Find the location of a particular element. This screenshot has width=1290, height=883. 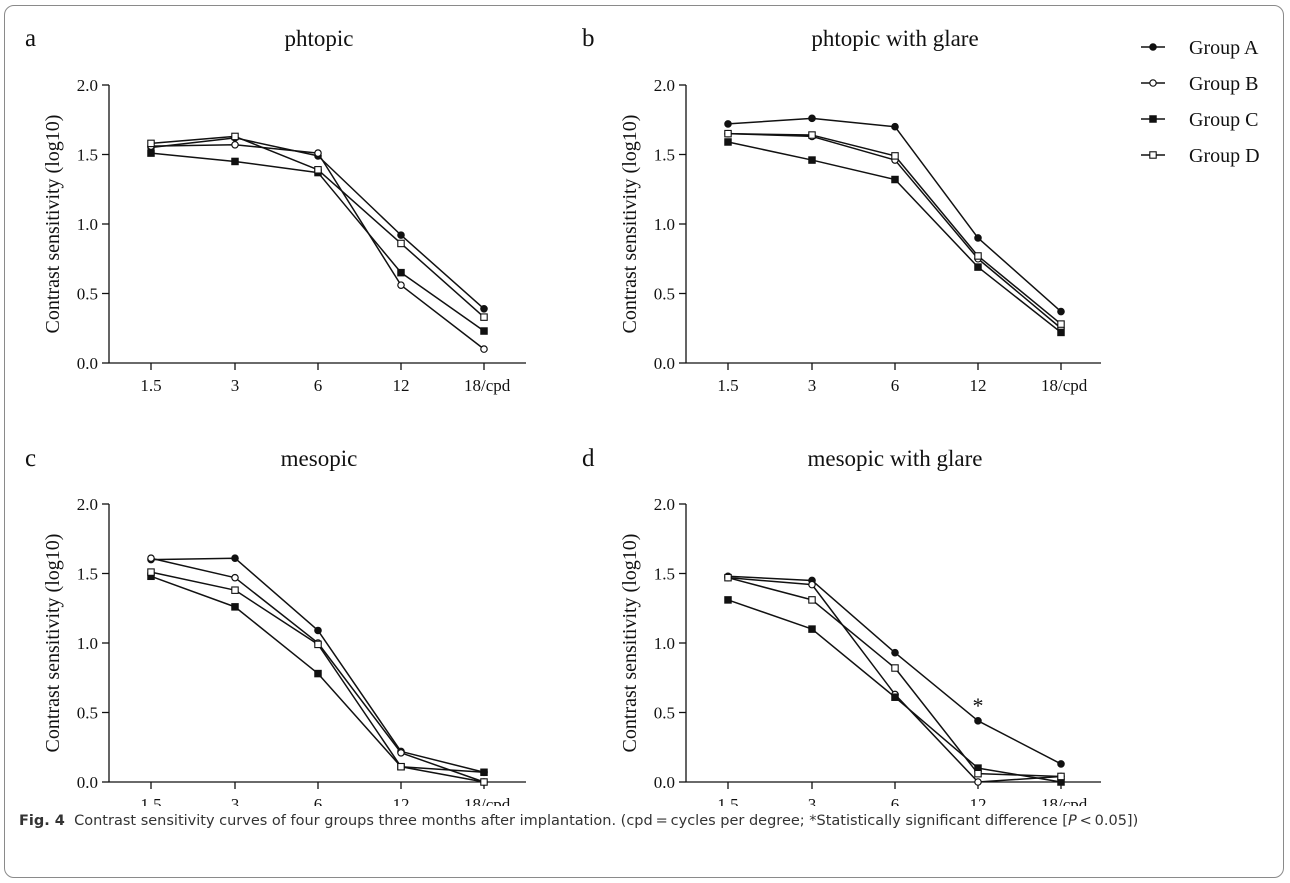

legend-entry-label: Group A is located at coordinates (1224, 48).